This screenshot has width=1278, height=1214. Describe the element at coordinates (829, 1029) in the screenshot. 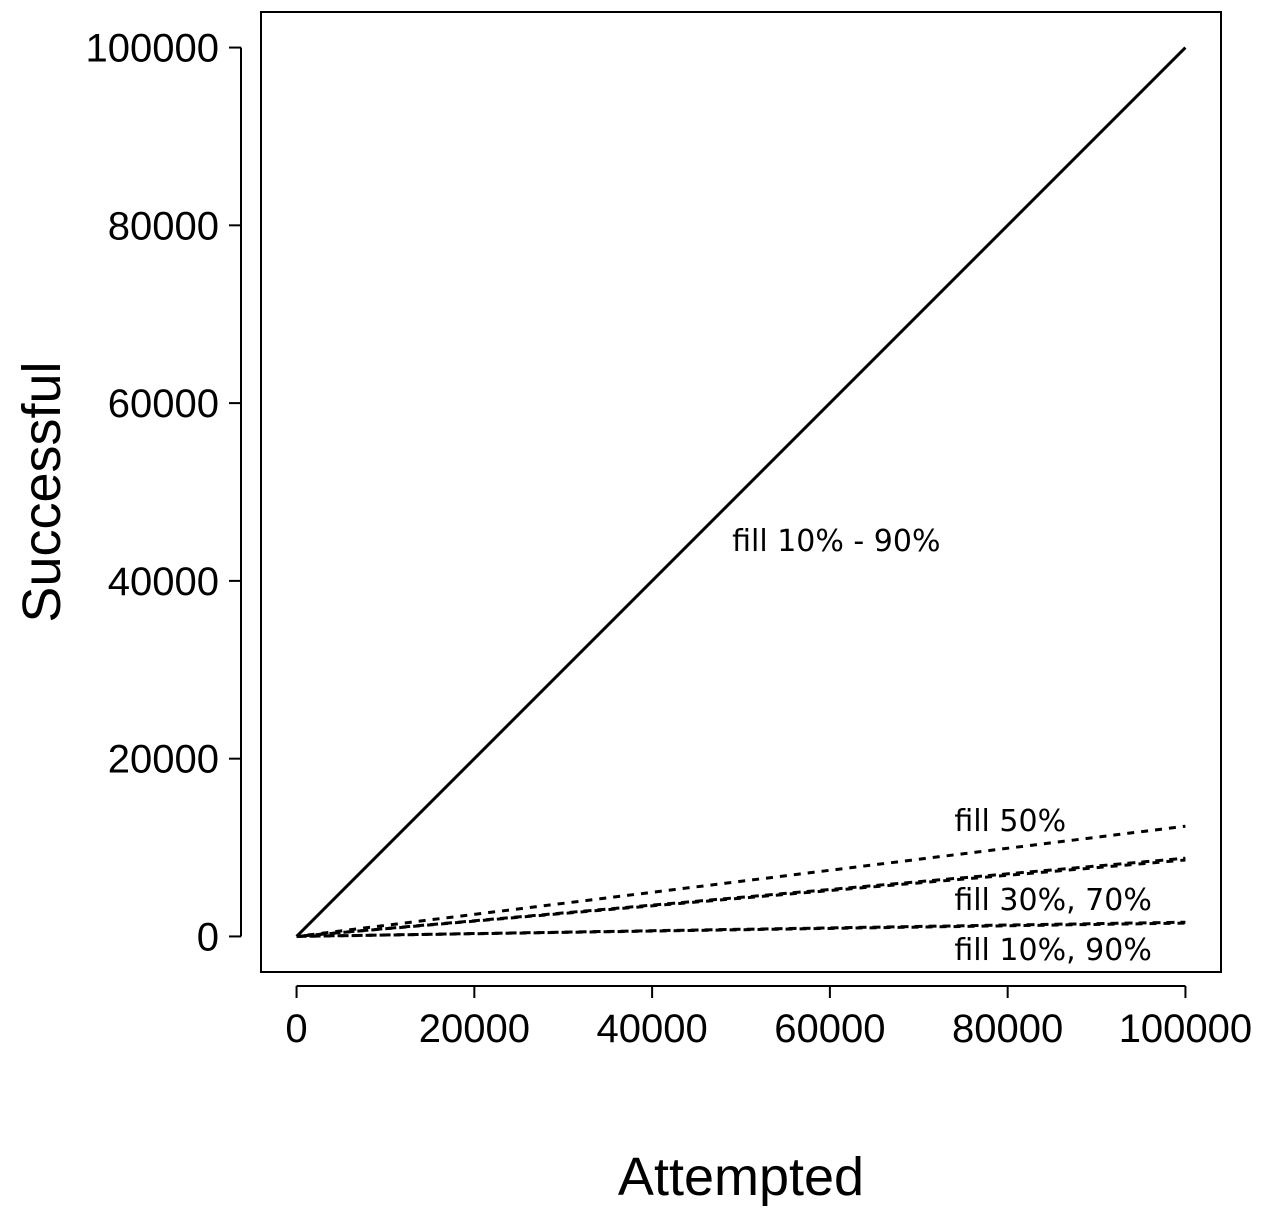

I see `x-tick-label: 60000` at that location.